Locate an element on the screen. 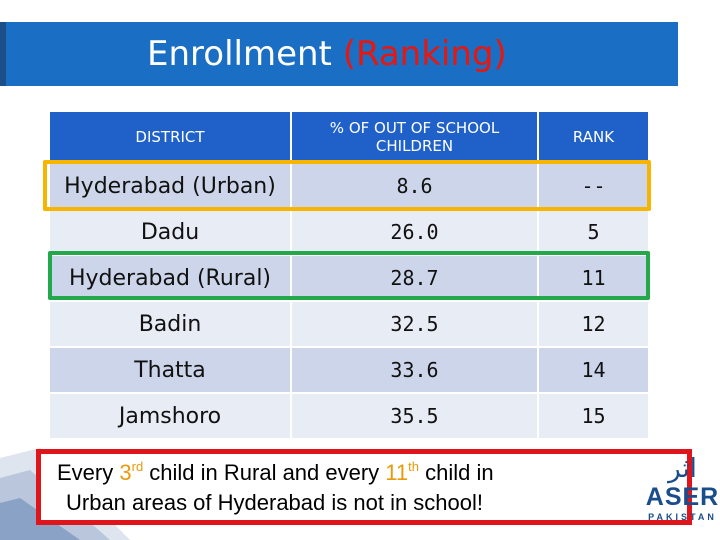  table-row: Dadu 26.0 5 is located at coordinates (349, 232).